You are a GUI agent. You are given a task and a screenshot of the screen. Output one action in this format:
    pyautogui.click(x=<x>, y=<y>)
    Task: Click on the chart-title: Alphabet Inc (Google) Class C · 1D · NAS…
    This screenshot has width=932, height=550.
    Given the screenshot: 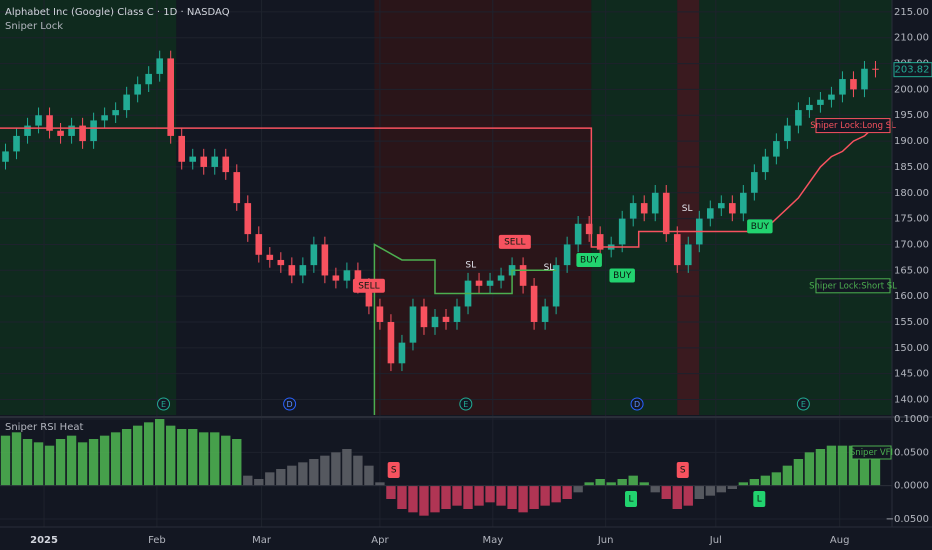 What is the action you would take?
    pyautogui.click(x=117, y=12)
    